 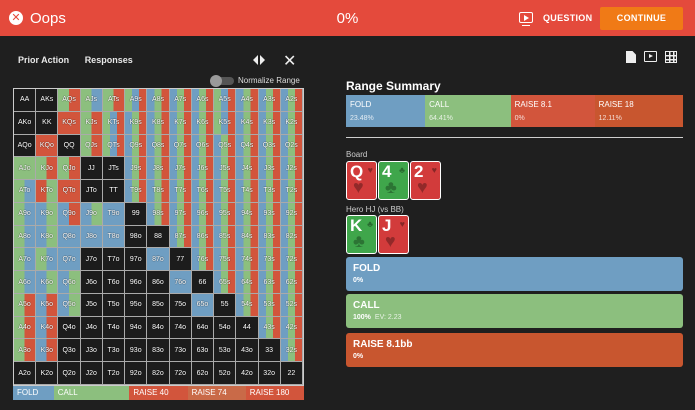 I want to click on hand-cell: T8o, so click(x=114, y=237).